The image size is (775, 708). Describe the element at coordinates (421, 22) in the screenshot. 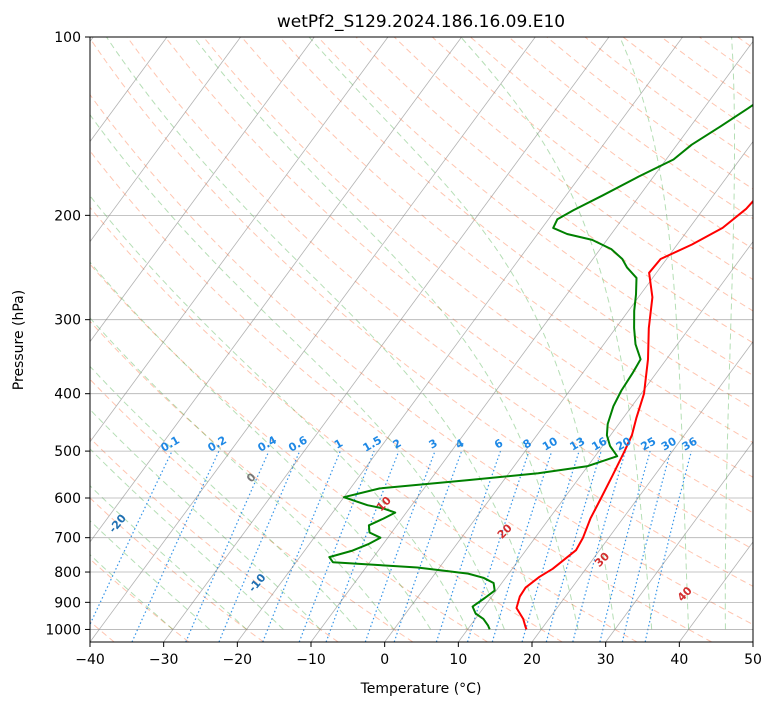

I see `chart-title: wetPf2_S129.2024.186.16.09.E10` at that location.